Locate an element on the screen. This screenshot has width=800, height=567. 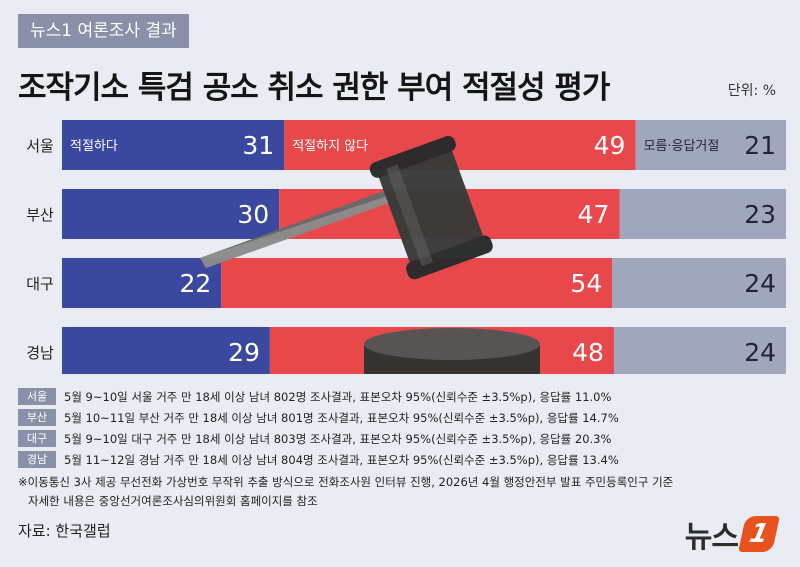
note-tag: 서울 is located at coordinates (37, 396).